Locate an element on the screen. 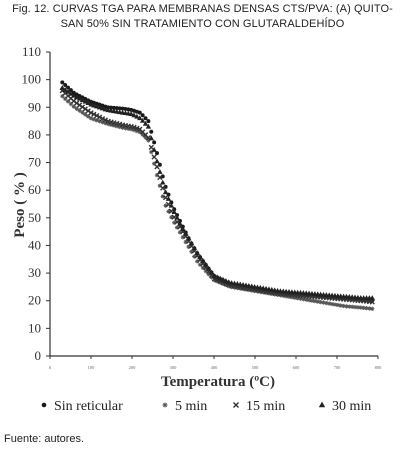  y-tick-label: 60 is located at coordinates (34, 189).